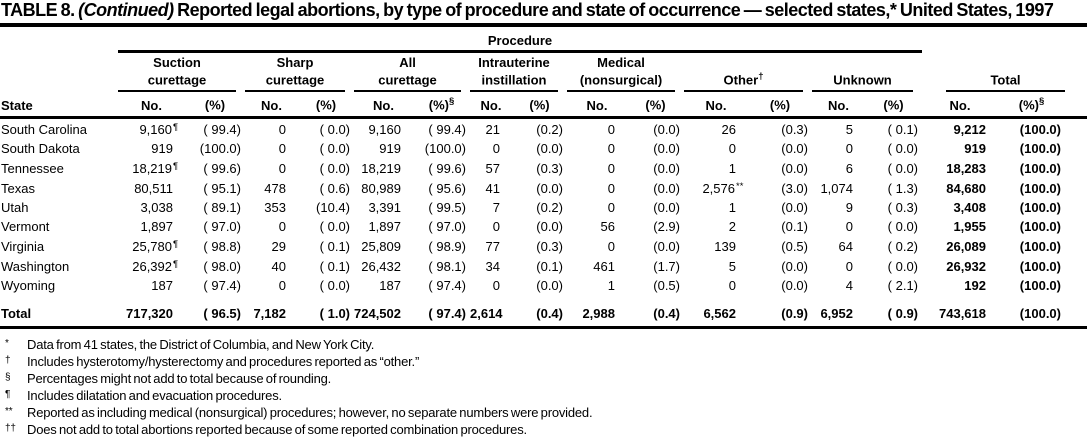 The image size is (1087, 444). I want to click on pct-header: (%), so click(893, 105).